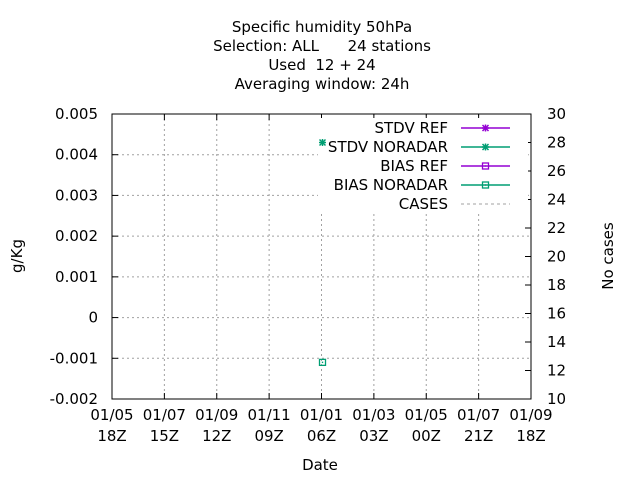 The image size is (640, 480). I want to click on x-tick-label-hour: 09Z, so click(268, 436).